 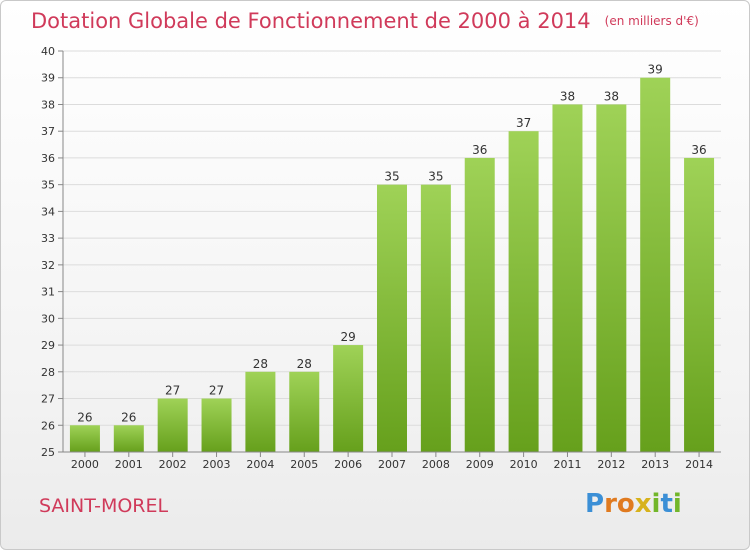 What do you see at coordinates (48, 131) in the screenshot?
I see `y-tick-label: 37` at bounding box center [48, 131].